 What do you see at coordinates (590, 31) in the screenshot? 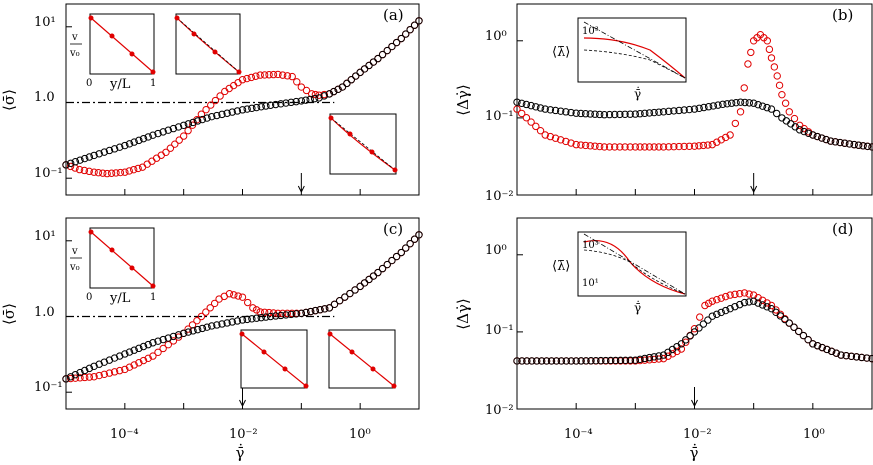
I see `inset-b-tick-3: 10³` at bounding box center [590, 31].